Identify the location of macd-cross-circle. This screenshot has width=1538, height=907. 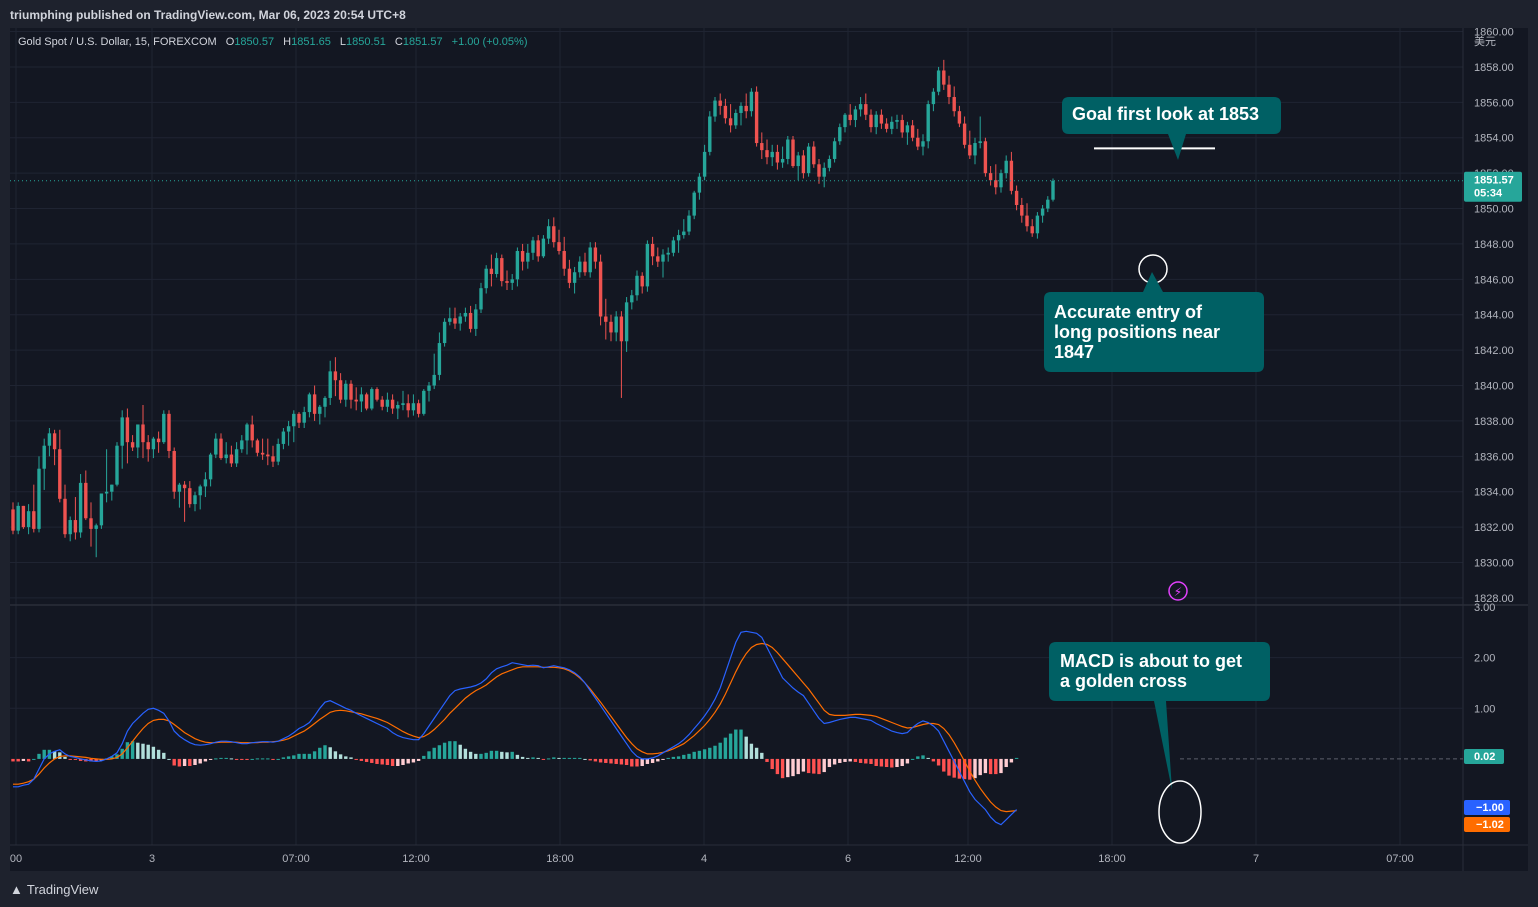
(1180, 812).